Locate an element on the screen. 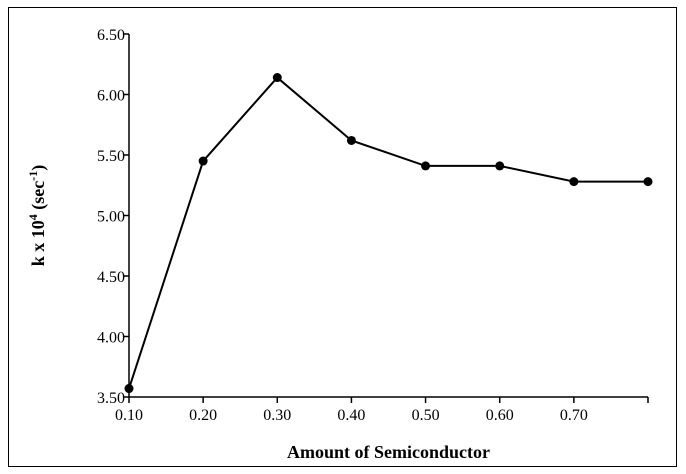  y-axis-title-exponent: 4 is located at coordinates (33, 217).